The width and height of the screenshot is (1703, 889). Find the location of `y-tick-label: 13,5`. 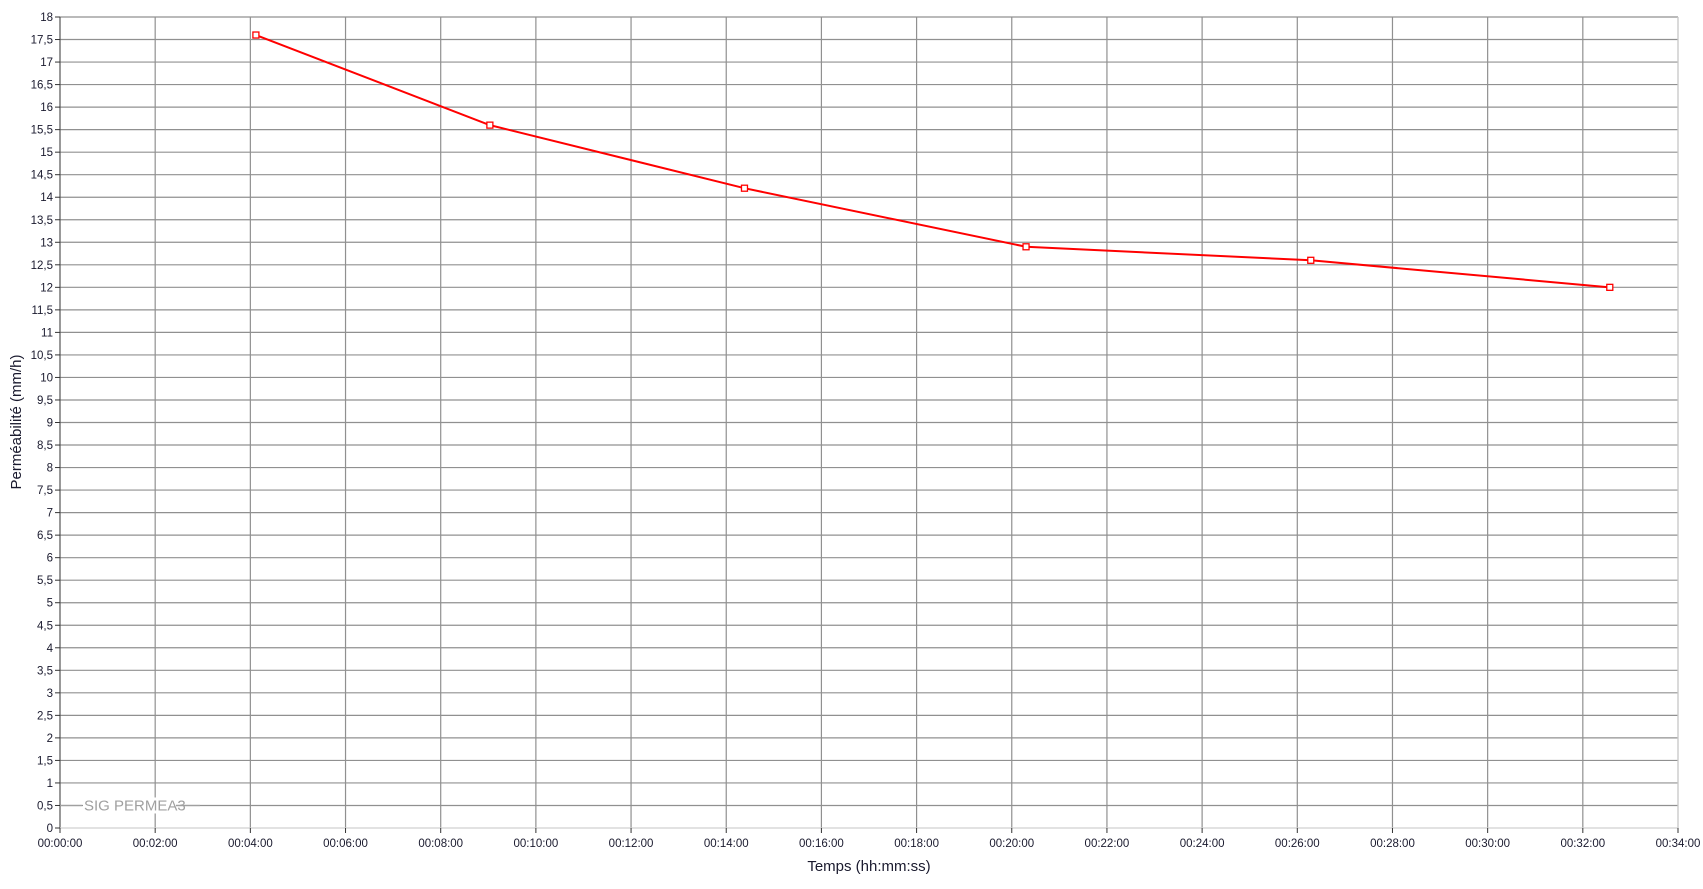

y-tick-label: 13,5 is located at coordinates (42, 221).